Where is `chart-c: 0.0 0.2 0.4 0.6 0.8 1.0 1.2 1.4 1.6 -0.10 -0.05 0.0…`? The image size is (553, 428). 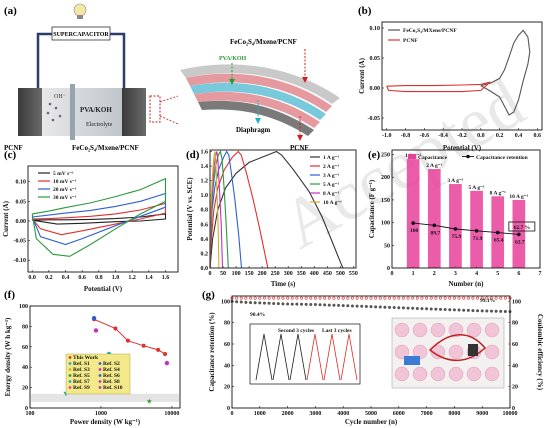 chart-c: 0.0 0.2 0.4 0.6 0.8 1.0 1.2 1.4 1.6 -0.10 -0.05 0.0… is located at coordinates (85, 232).